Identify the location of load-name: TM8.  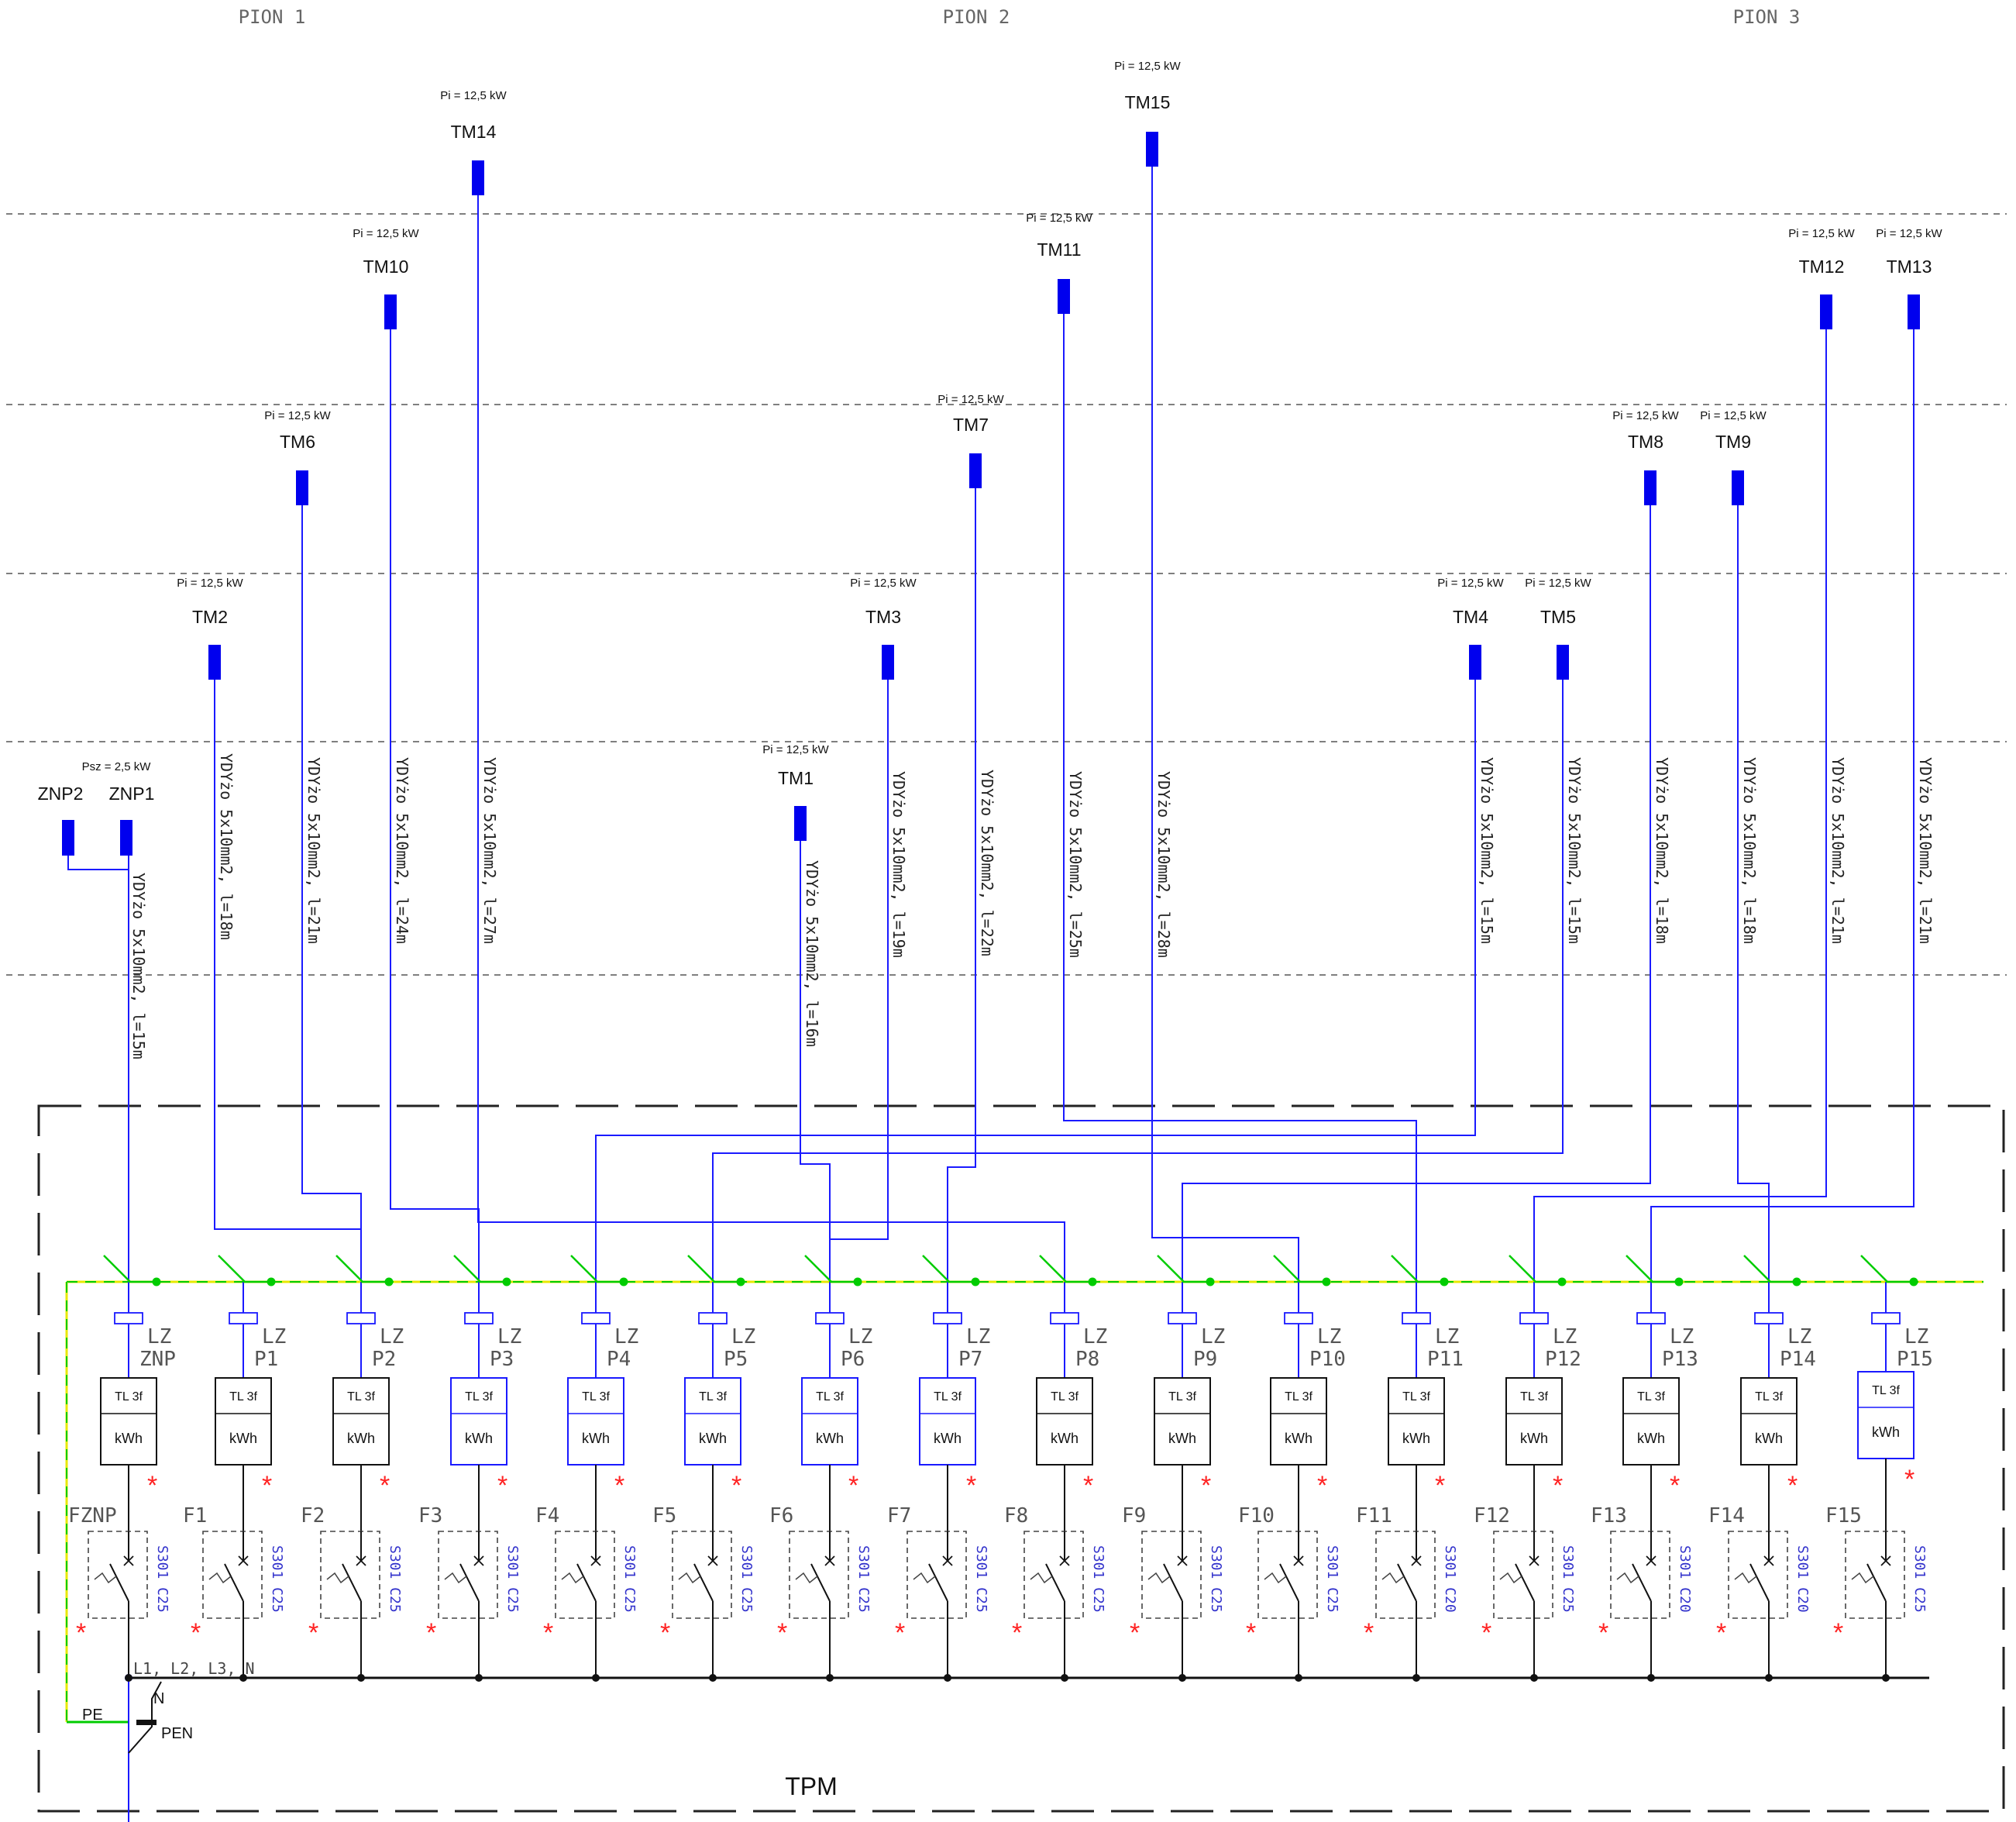
(1646, 442).